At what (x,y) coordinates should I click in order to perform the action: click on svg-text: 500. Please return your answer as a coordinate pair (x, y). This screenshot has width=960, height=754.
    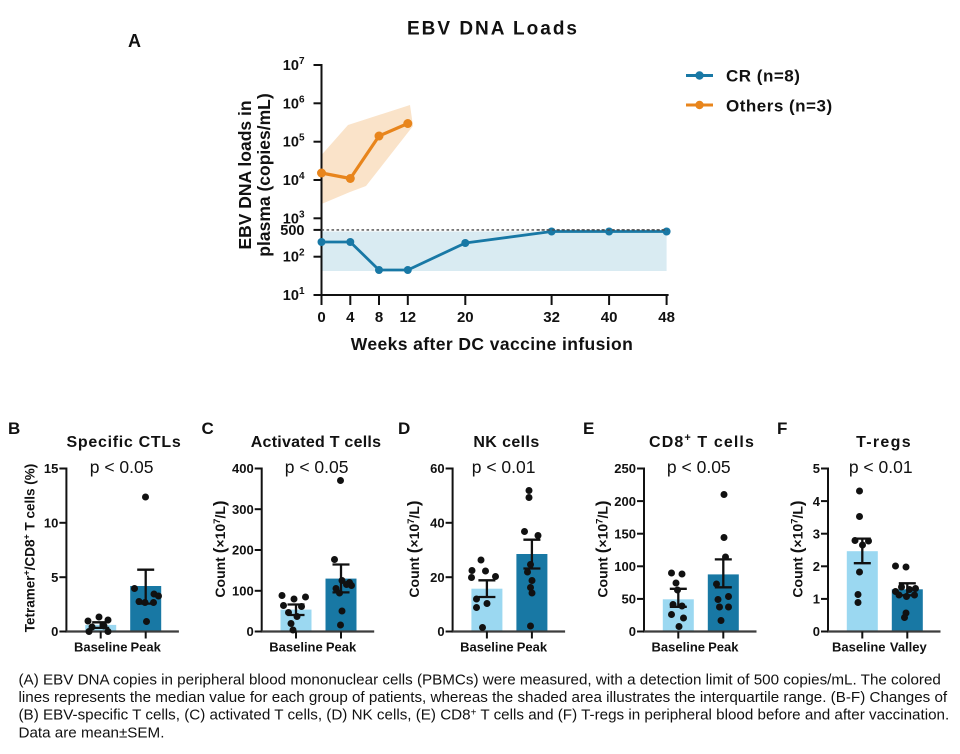
    Looking at the image, I should click on (292, 231).